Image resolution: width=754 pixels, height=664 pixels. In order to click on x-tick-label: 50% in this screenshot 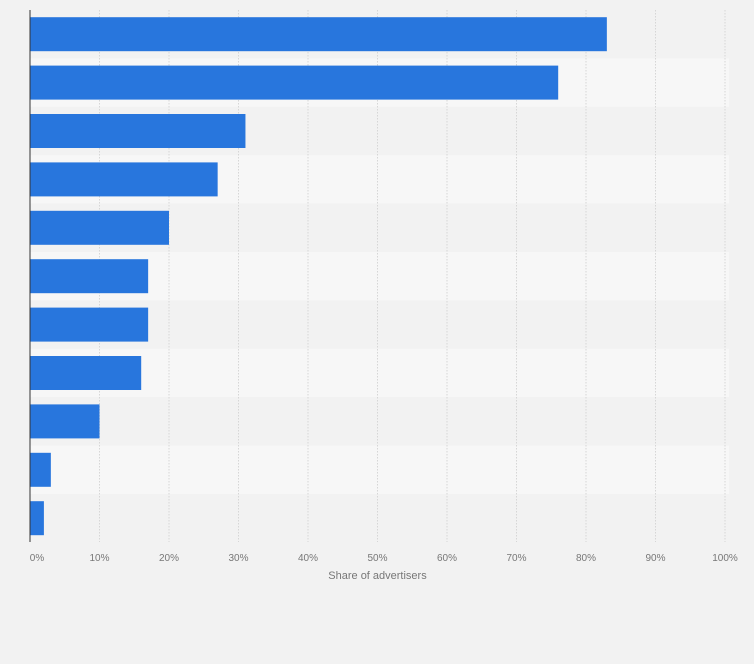, I will do `click(377, 558)`.